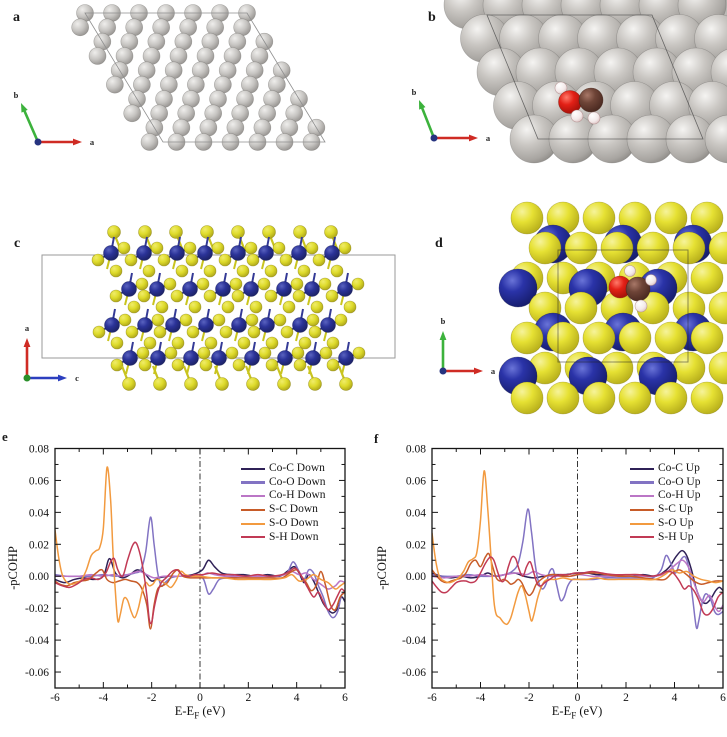 This screenshot has height=737, width=727. Describe the element at coordinates (184, 711) in the screenshot. I see `x-axis-title-e-main: E-E` at that location.